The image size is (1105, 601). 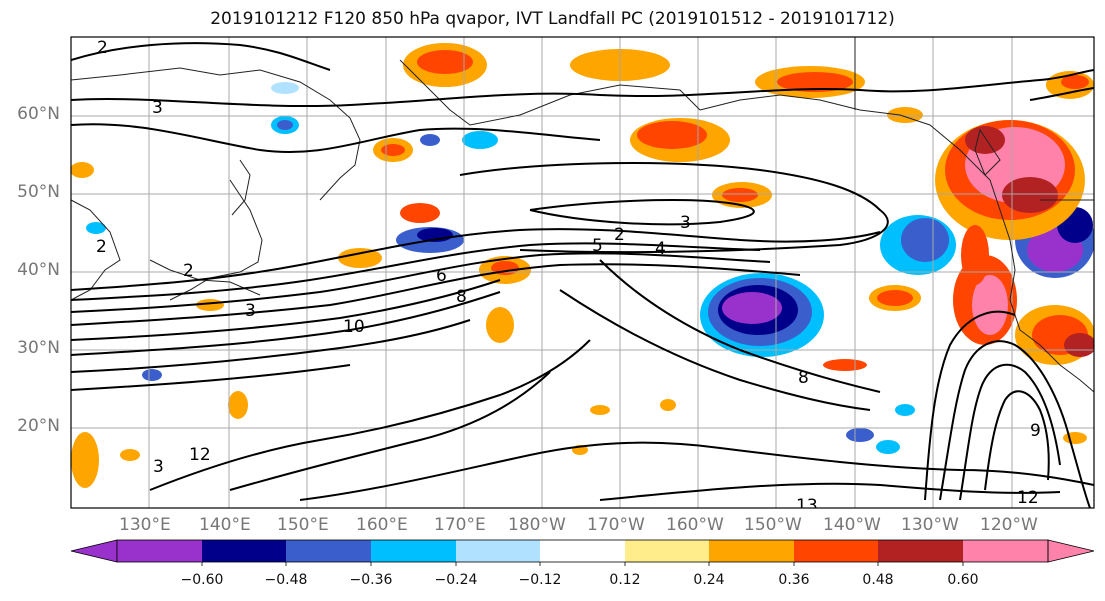 I want to click on lat-label: 40°N, so click(x=38, y=270).